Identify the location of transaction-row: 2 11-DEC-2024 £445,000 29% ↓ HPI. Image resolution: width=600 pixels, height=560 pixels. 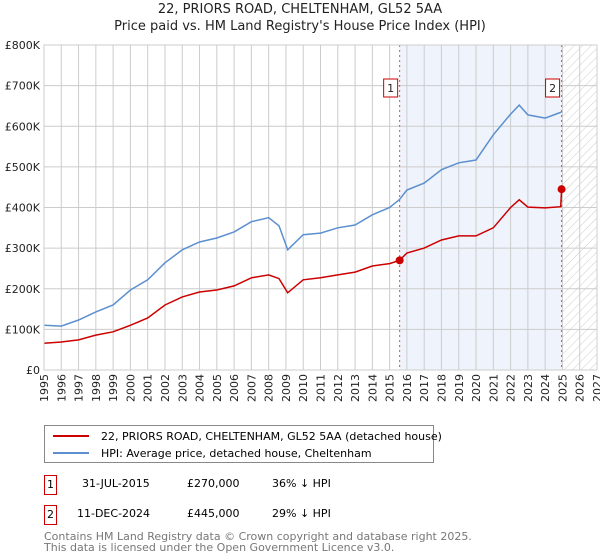
(244, 515).